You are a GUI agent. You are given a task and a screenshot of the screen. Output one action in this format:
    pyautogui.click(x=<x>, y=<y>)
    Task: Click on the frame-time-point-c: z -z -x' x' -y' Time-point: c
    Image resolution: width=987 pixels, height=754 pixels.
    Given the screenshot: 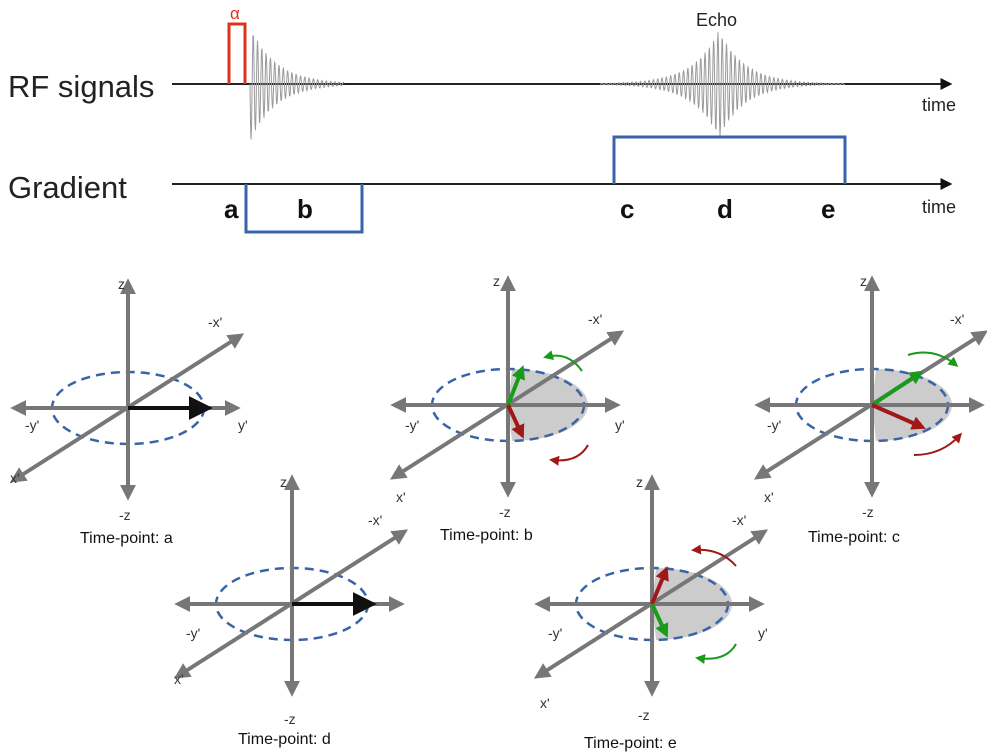 What is the action you would take?
    pyautogui.click(x=870, y=409)
    